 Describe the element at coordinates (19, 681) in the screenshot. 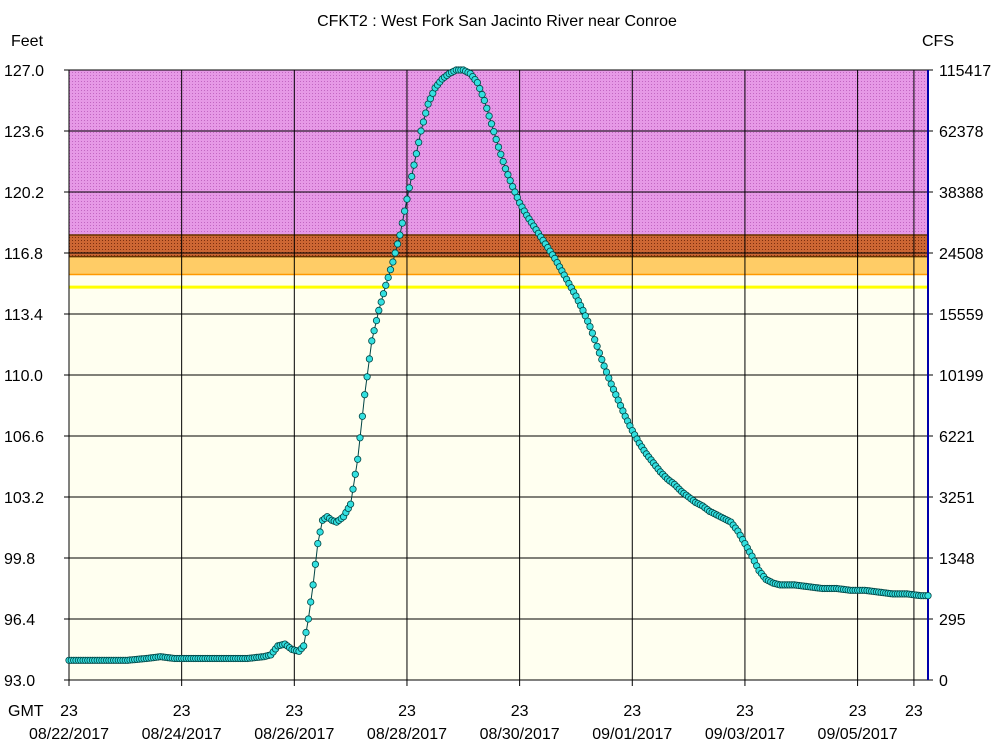

I see `y-tick-label-left: 93.0` at that location.